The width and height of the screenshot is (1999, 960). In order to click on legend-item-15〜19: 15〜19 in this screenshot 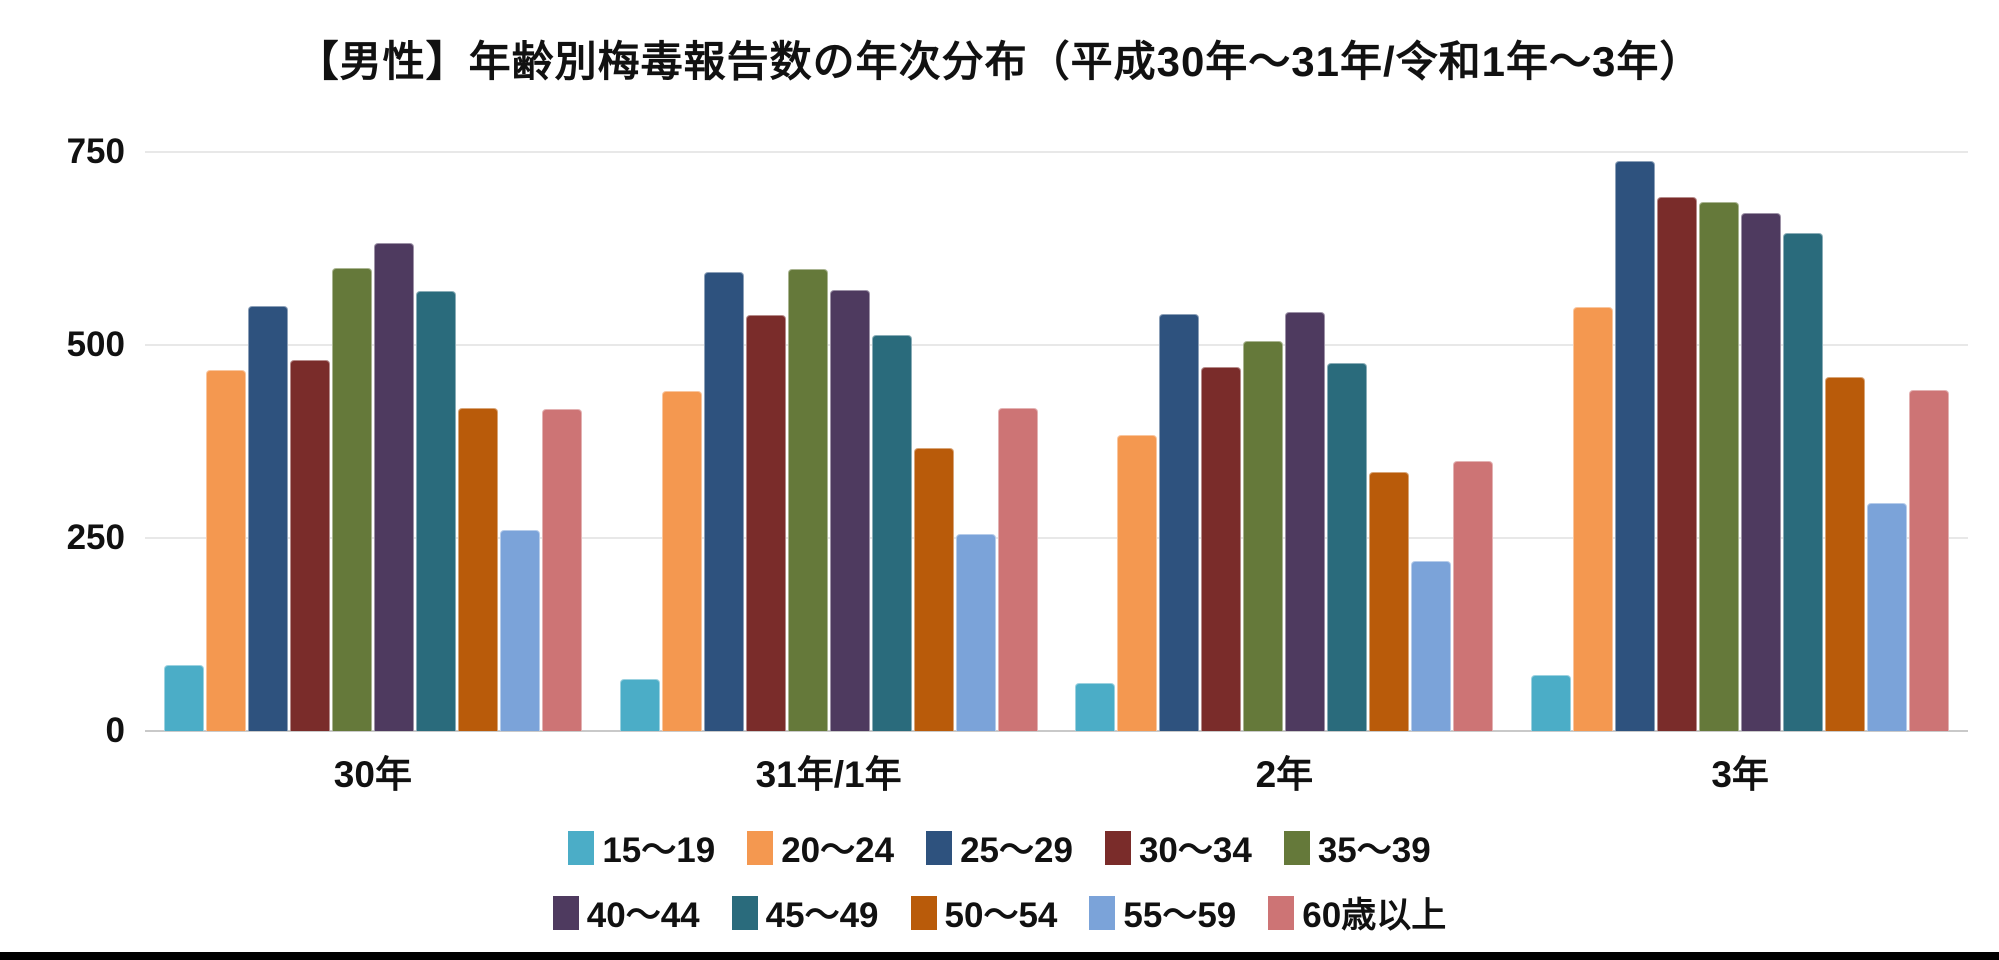, I will do `click(641, 847)`.